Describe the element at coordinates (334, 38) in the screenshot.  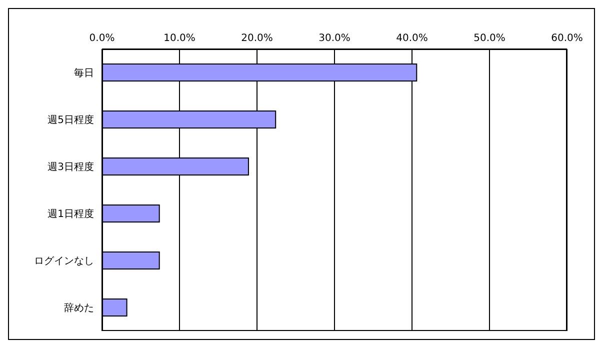
I see `x-tick-label: 30.0%` at that location.